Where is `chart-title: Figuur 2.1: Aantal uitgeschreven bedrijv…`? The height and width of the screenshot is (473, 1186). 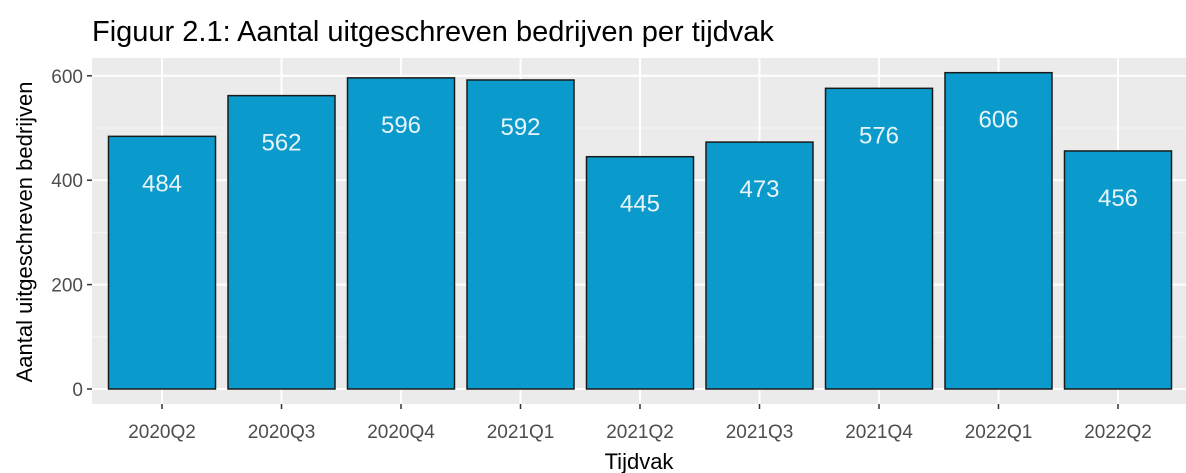
chart-title: Figuur 2.1: Aantal uitgeschreven bedrijv… is located at coordinates (433, 32).